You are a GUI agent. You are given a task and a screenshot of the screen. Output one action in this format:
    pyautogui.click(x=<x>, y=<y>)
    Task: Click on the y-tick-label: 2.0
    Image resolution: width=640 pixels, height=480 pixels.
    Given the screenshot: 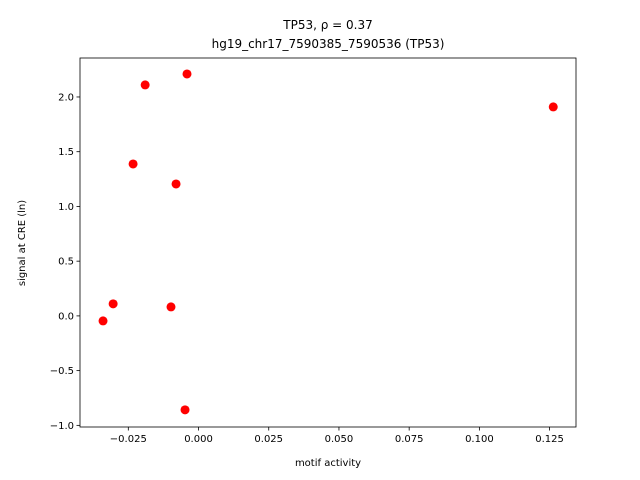 What is the action you would take?
    pyautogui.click(x=66, y=97)
    